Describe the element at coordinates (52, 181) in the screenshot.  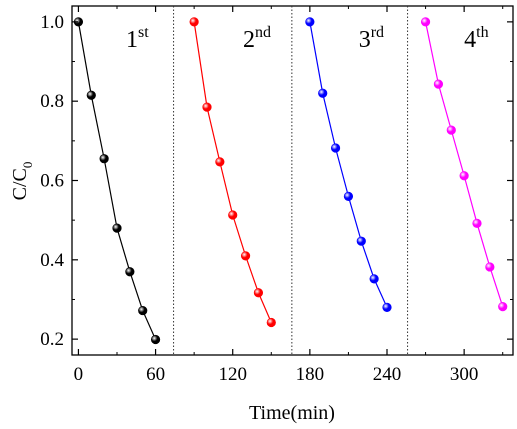
I see `y-tick-label: 0.6` at that location.